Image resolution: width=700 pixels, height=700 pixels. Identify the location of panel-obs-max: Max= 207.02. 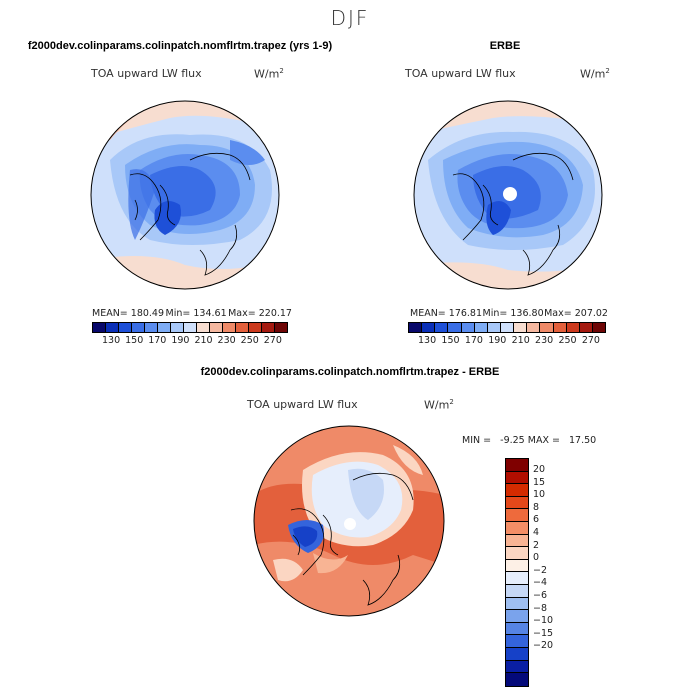
(576, 313).